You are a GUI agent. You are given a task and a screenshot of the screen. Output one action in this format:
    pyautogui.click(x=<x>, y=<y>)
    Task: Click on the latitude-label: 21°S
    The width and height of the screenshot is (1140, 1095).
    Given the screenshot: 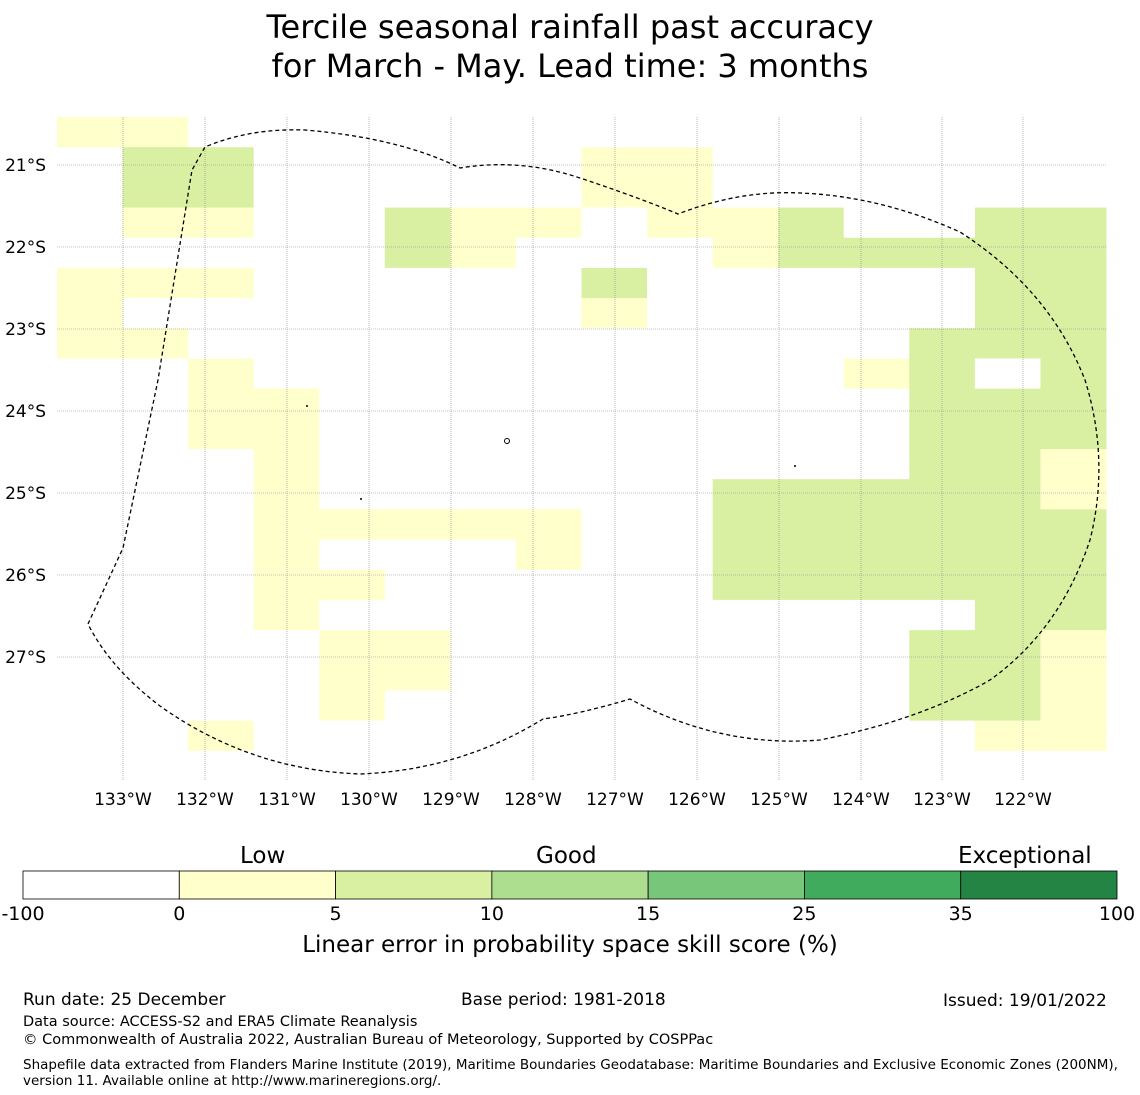 What is the action you would take?
    pyautogui.click(x=25, y=166)
    